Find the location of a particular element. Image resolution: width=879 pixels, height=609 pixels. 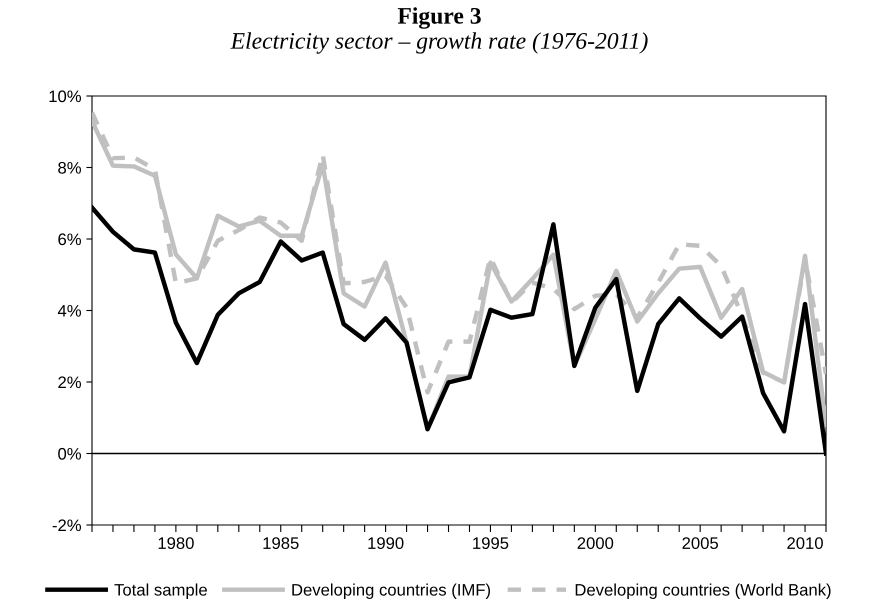

y-tick-label: 10% is located at coordinates (65, 96).